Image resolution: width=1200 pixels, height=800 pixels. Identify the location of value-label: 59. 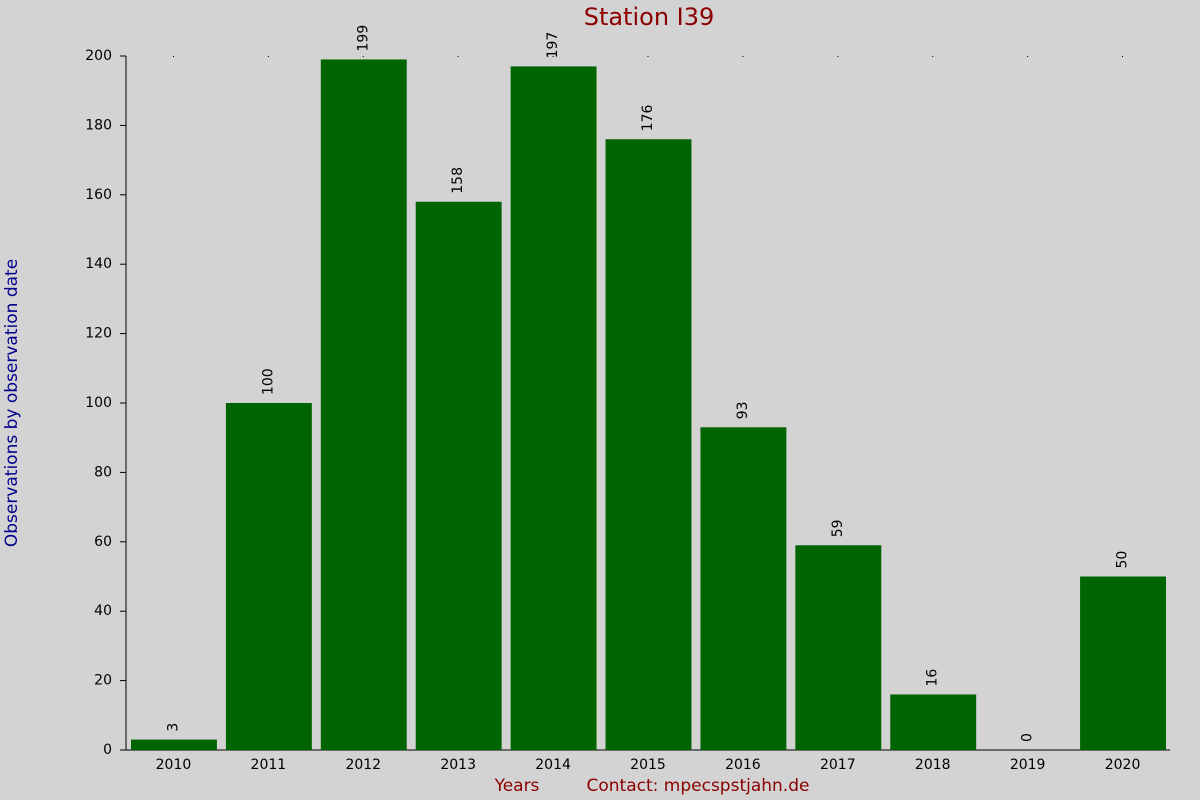
(838, 528).